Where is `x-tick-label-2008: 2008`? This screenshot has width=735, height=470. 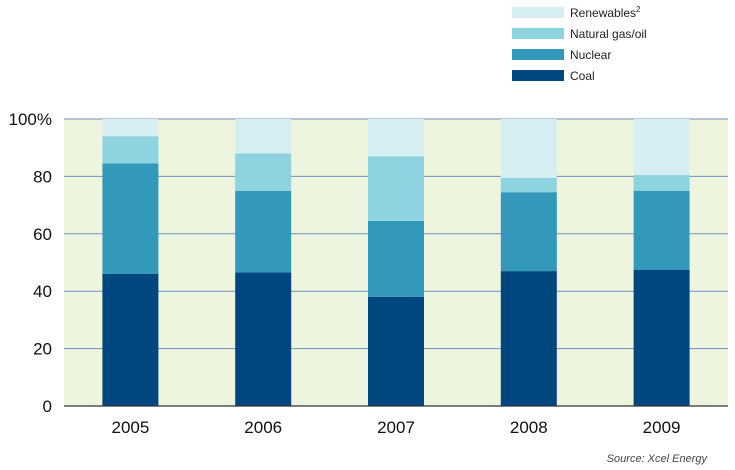
x-tick-label-2008: 2008 is located at coordinates (529, 427).